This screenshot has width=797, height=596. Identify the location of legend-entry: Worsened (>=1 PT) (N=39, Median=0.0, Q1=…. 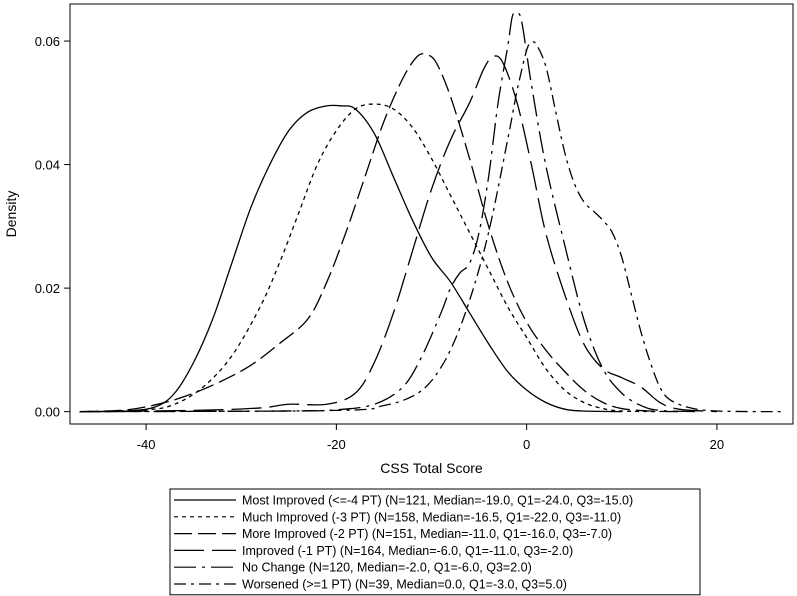
(404, 585).